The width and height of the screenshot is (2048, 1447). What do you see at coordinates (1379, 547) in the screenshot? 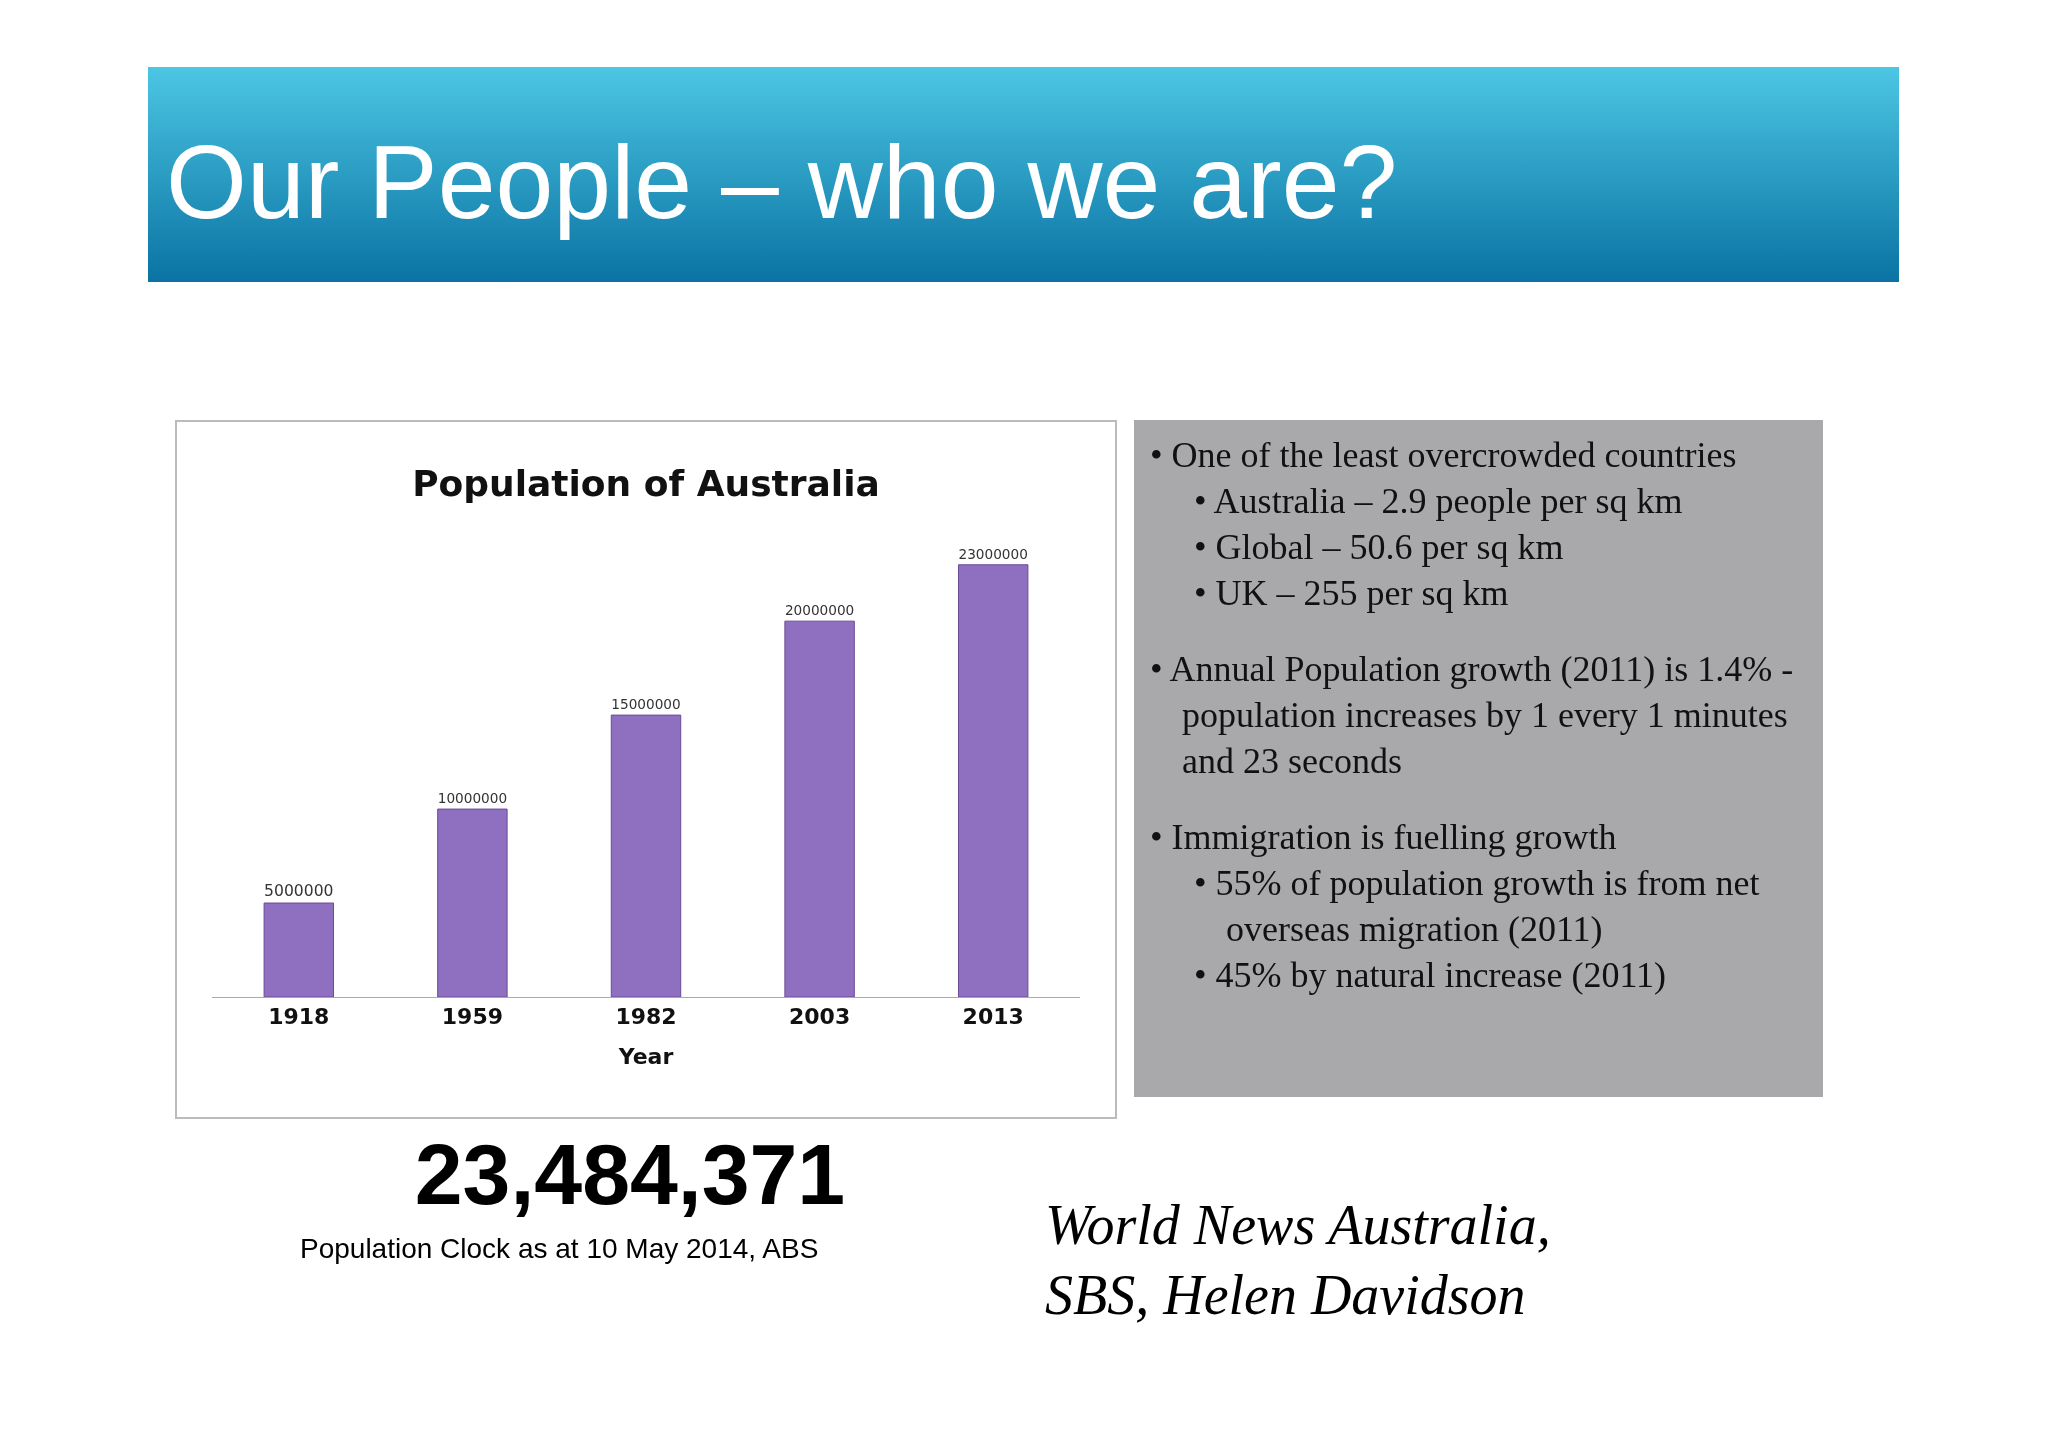
I see `text: • Global – 50.6 per sq km` at bounding box center [1379, 547].